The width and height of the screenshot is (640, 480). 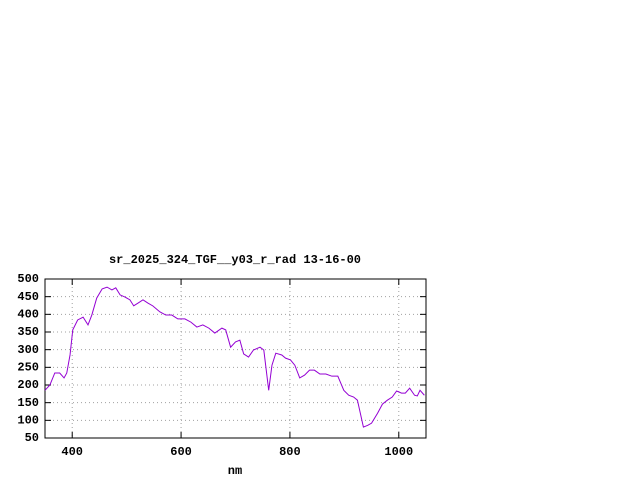 I want to click on y-tick-label: 400, so click(x=28, y=315).